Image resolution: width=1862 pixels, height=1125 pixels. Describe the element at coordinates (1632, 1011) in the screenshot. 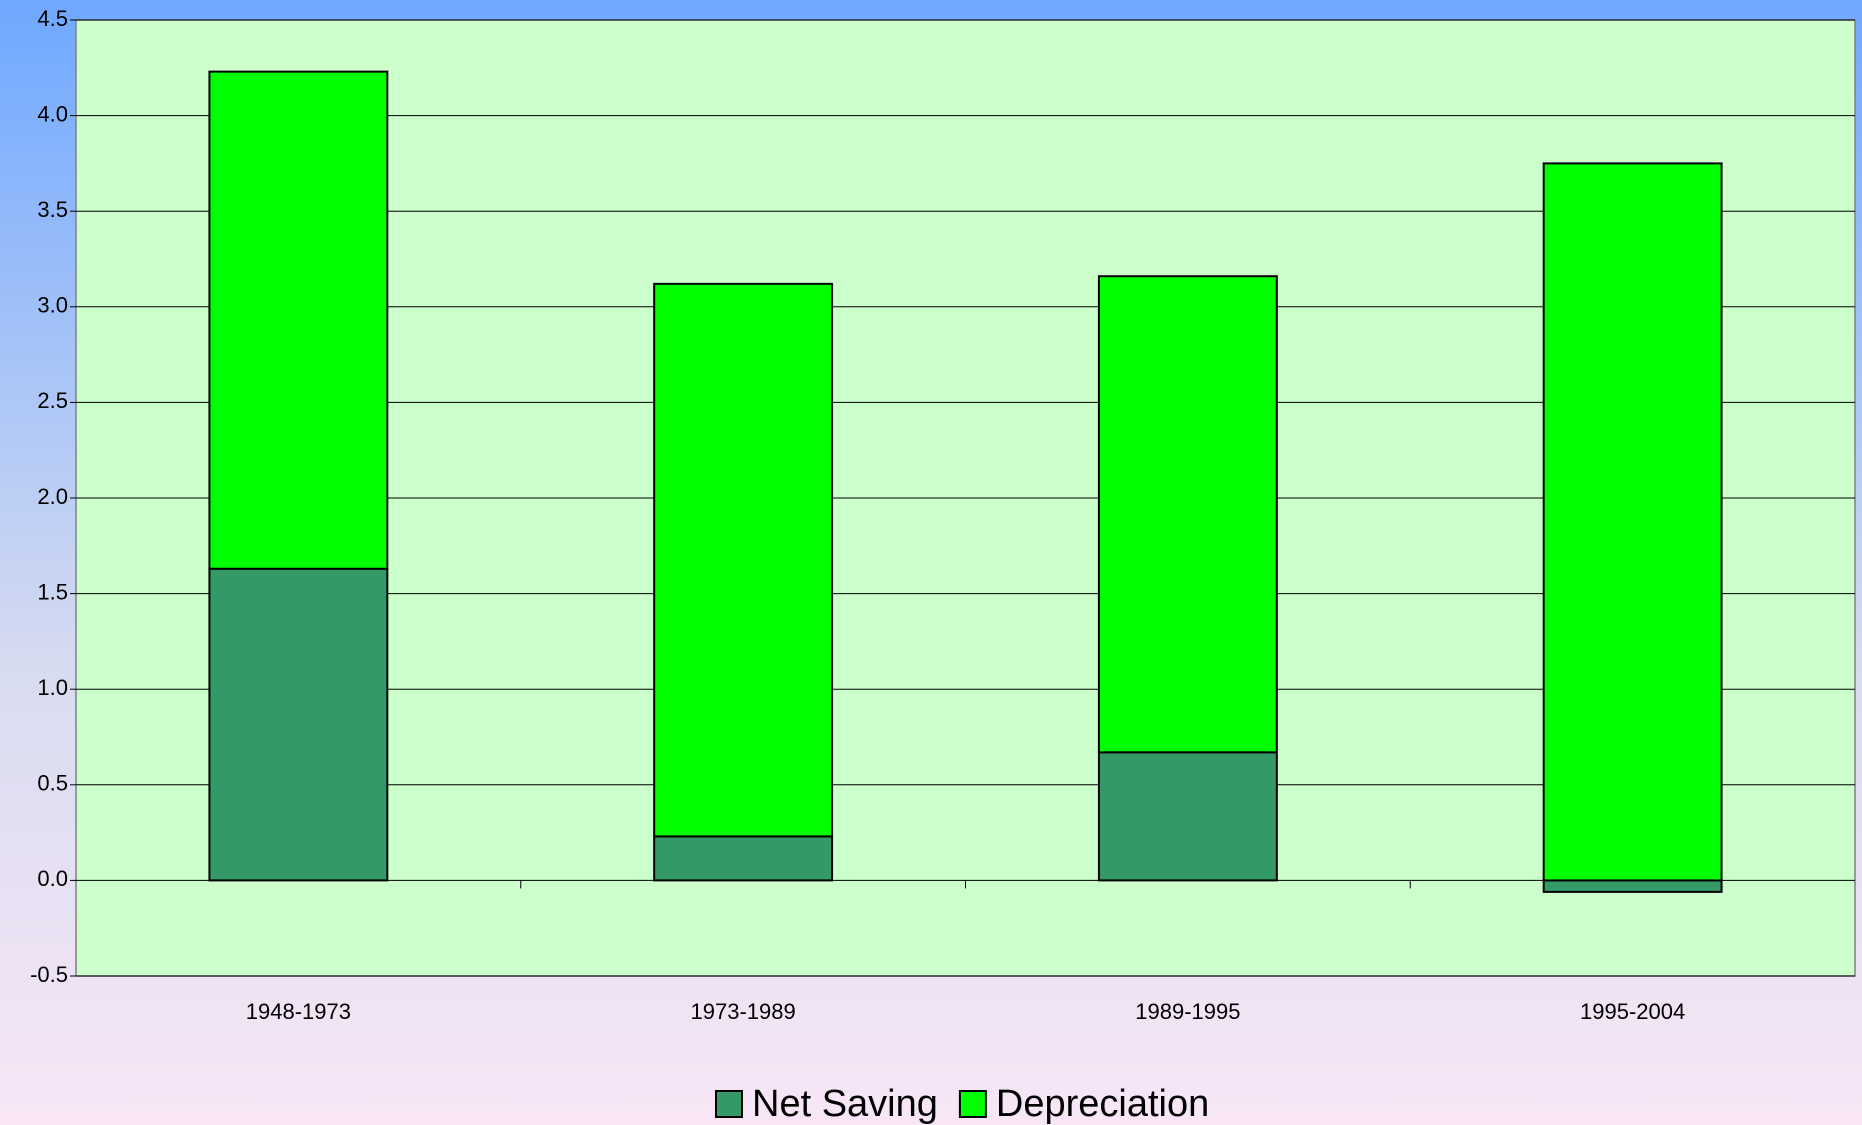

I see `x-tick-label: 1995-2004` at that location.